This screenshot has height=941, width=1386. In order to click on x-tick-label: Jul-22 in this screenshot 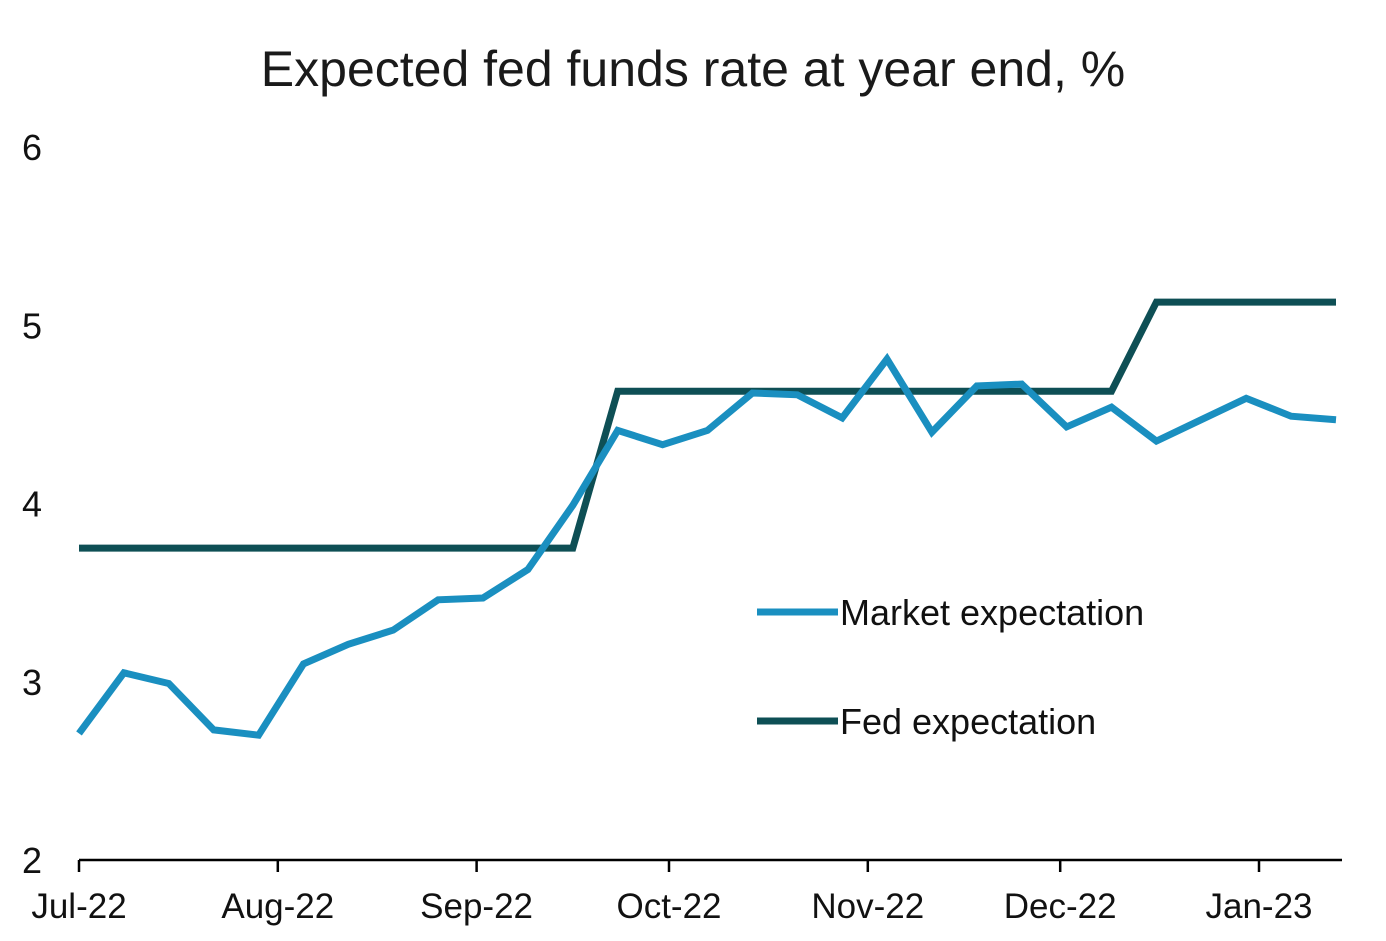, I will do `click(78, 906)`.